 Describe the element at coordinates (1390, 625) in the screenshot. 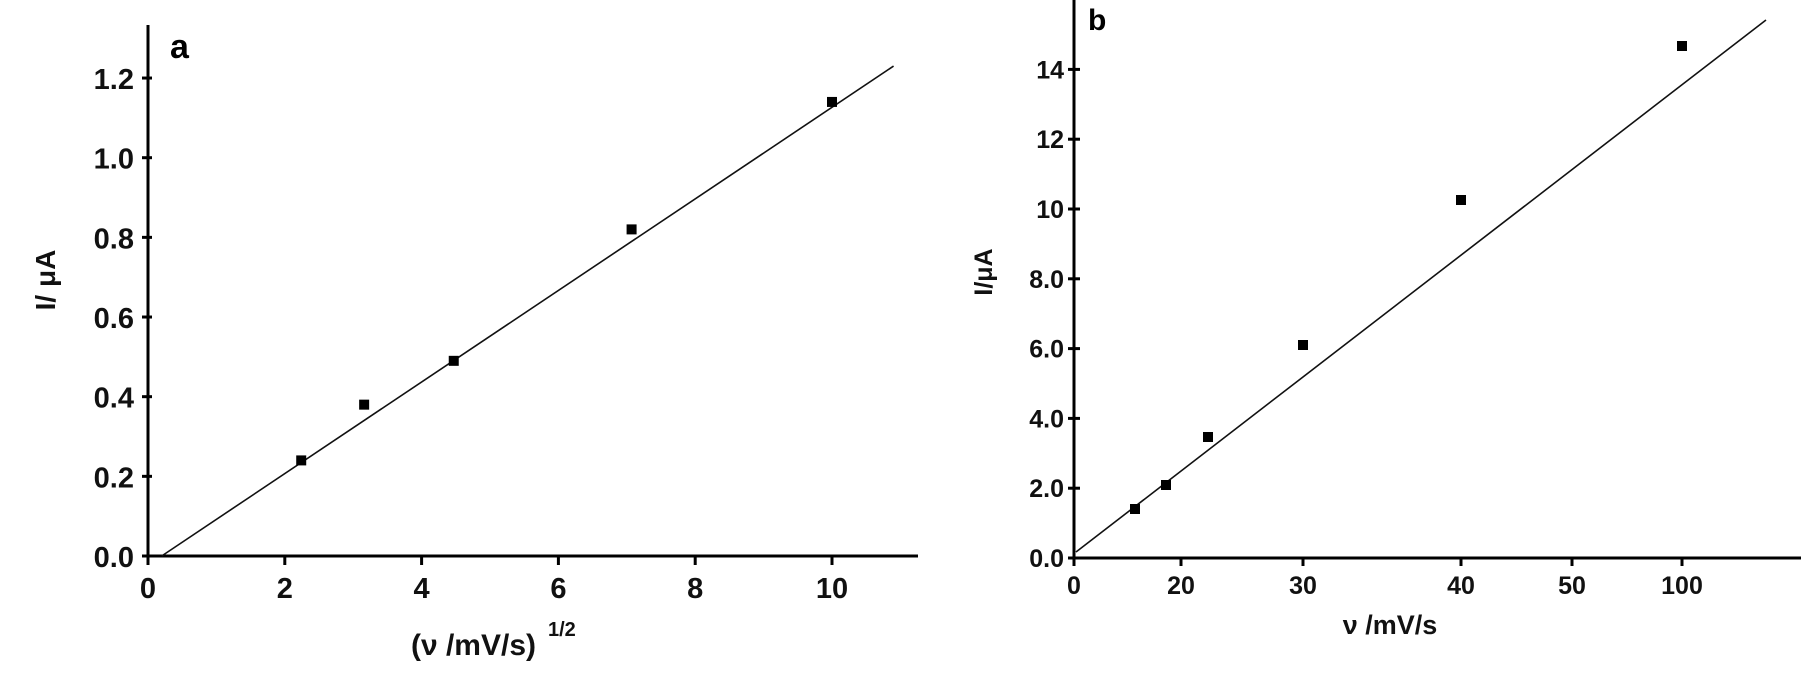

I see `panel-b-x-axis-title: ν /mV/s` at that location.